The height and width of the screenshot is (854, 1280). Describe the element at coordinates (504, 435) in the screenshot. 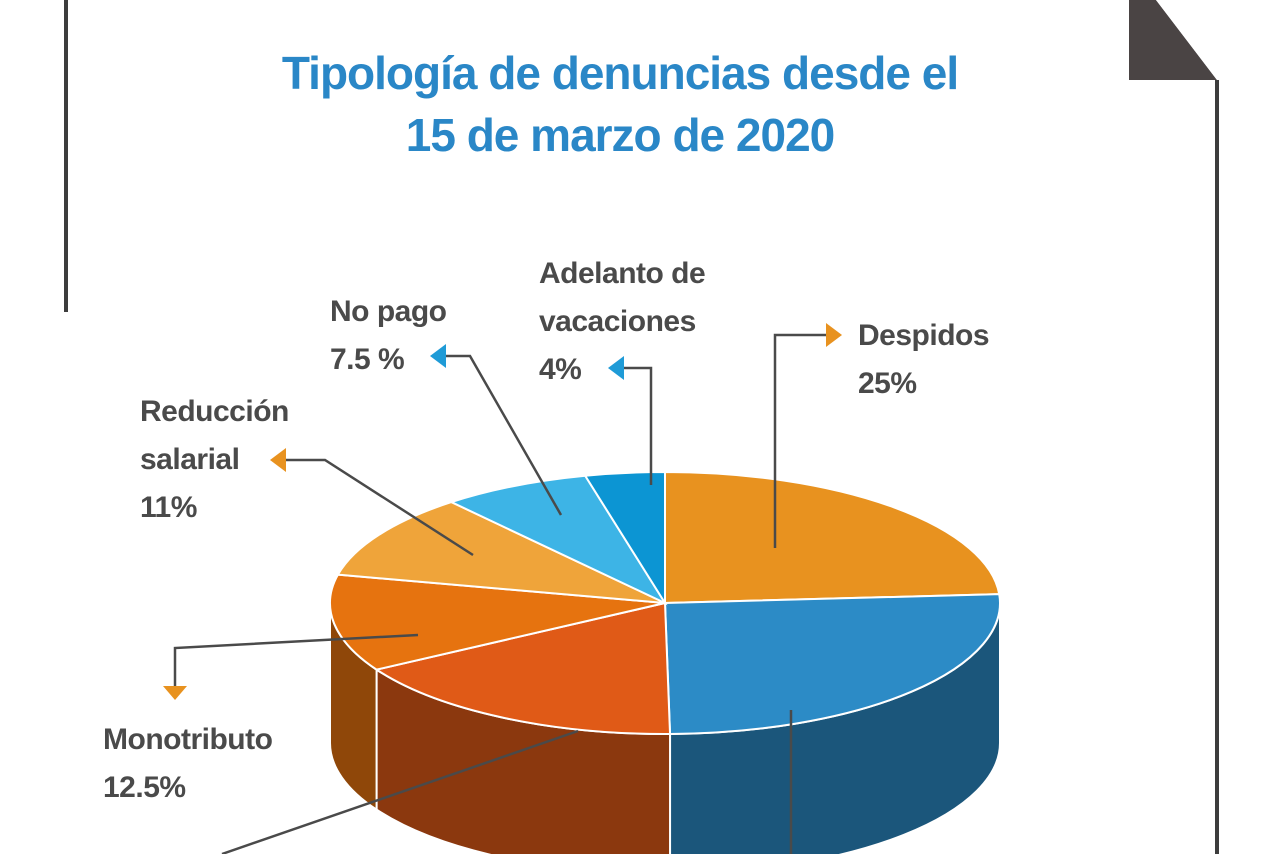

I see `leader-no-pago` at that location.